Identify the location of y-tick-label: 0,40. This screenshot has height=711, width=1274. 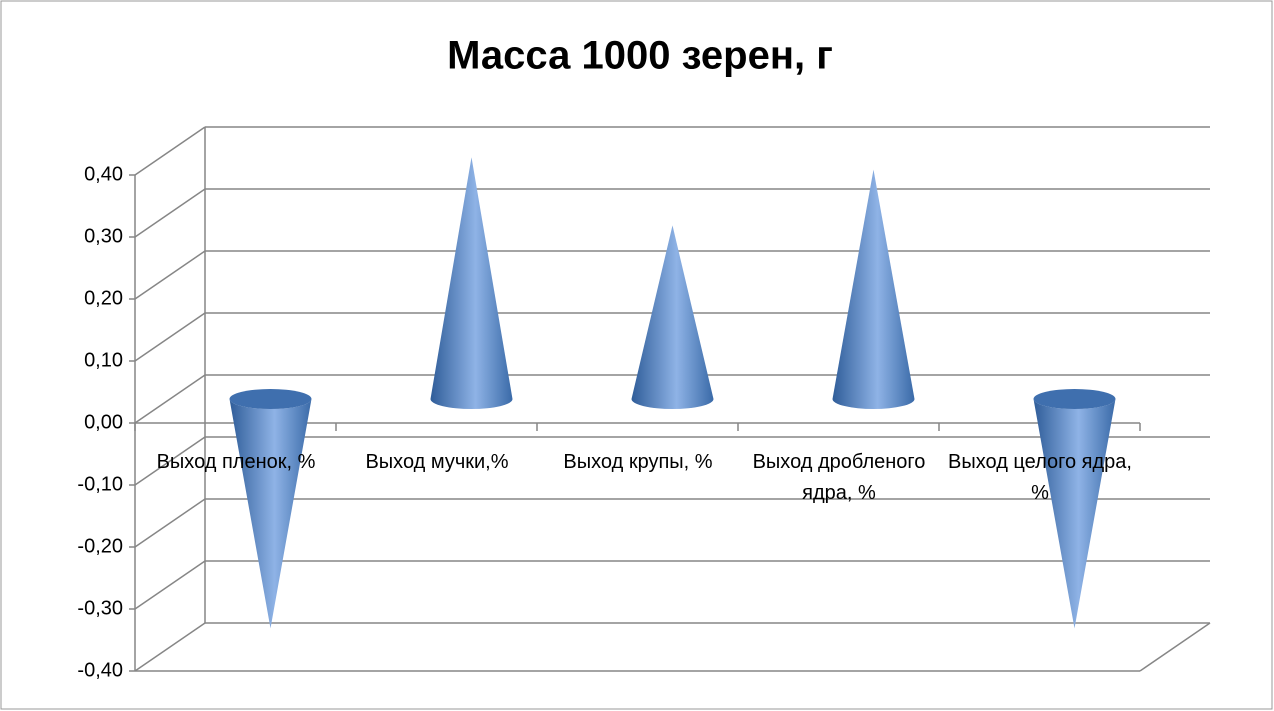
(103, 174).